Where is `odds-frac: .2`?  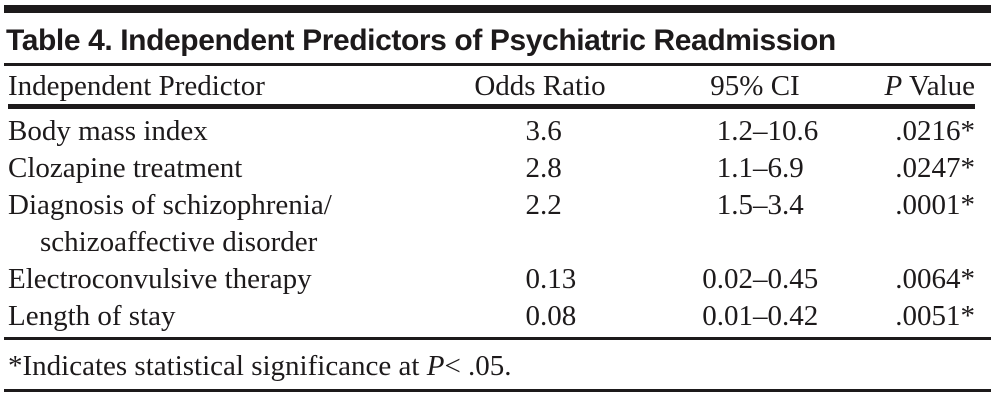
odds-frac: .2 is located at coordinates (551, 205).